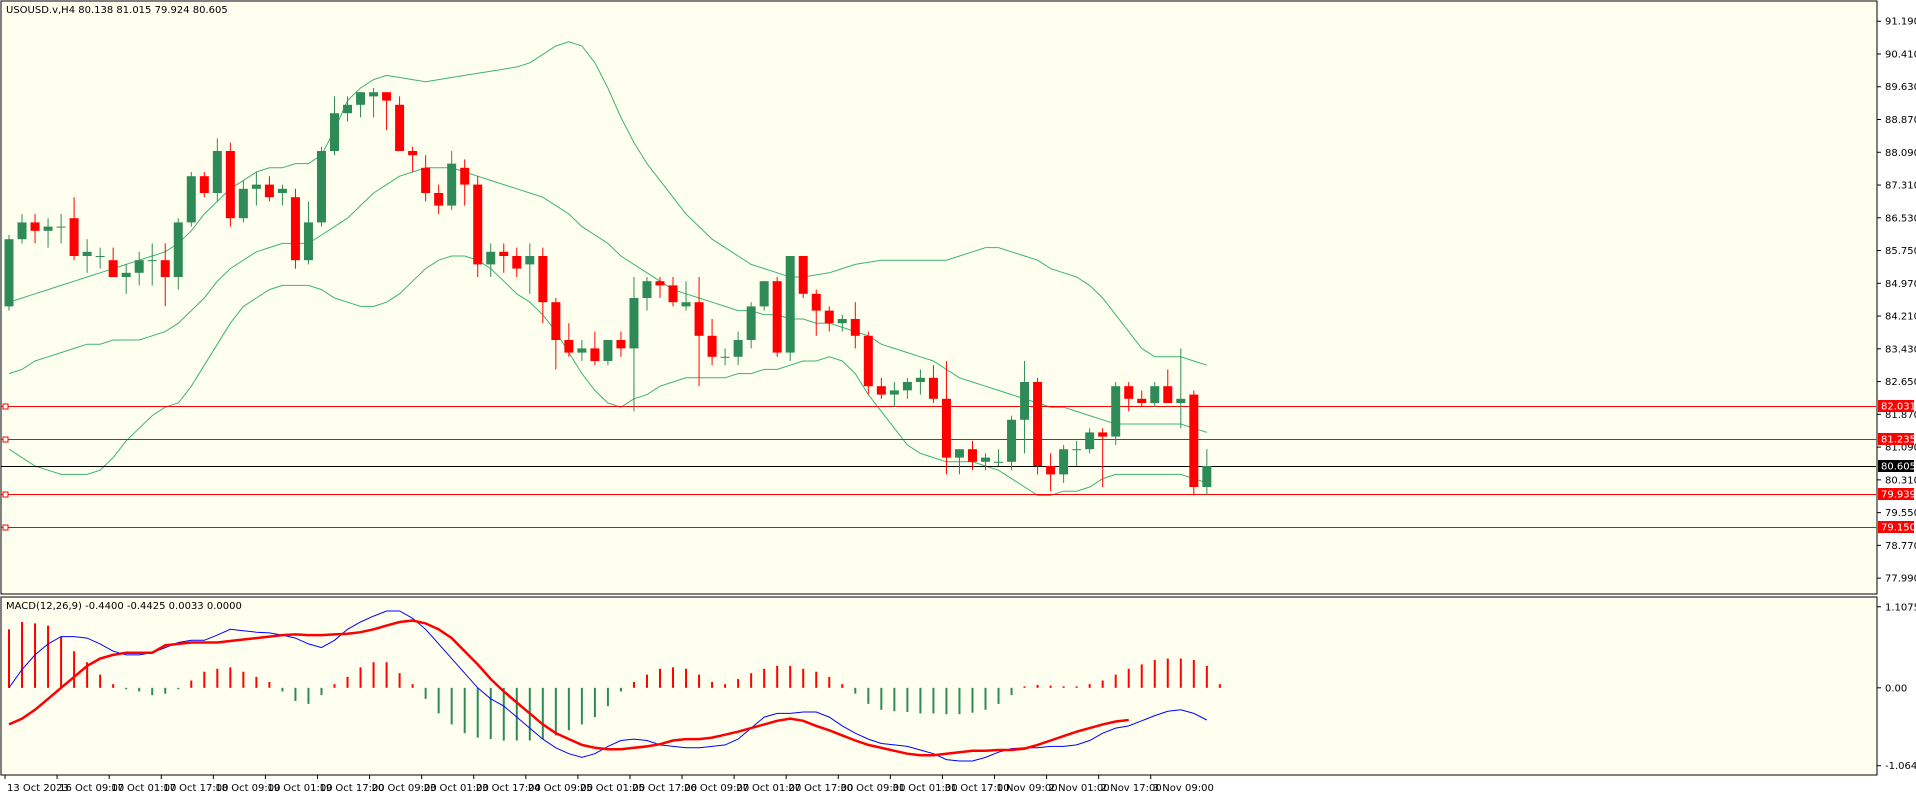 The image size is (1916, 798). Describe the element at coordinates (143, 788) in the screenshot. I see `time-tick-label: 17 Oct 01:00` at that location.